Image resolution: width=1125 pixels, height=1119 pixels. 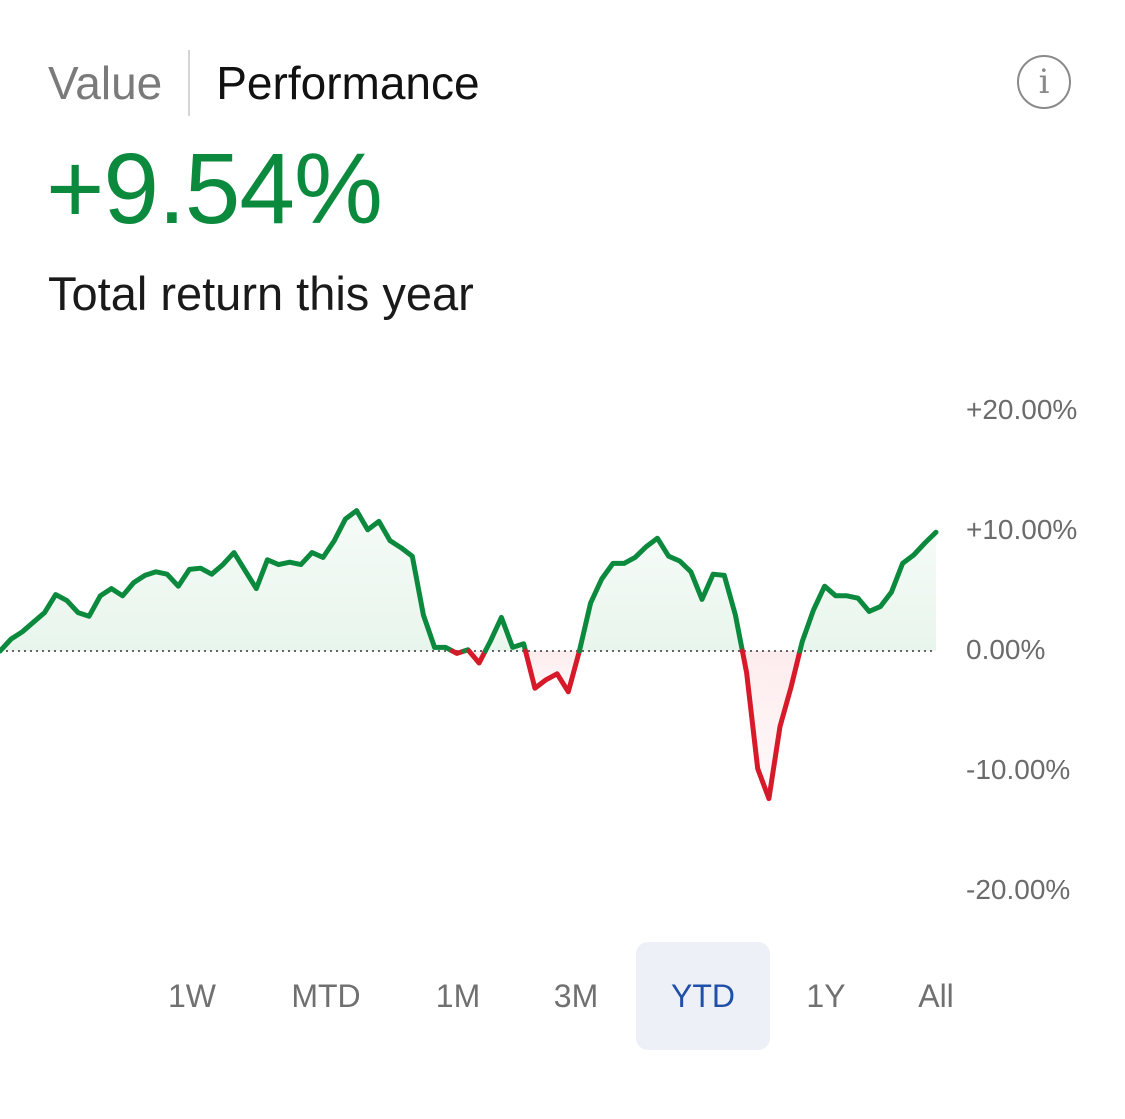 I want to click on range-1m: 1M, so click(x=458, y=995).